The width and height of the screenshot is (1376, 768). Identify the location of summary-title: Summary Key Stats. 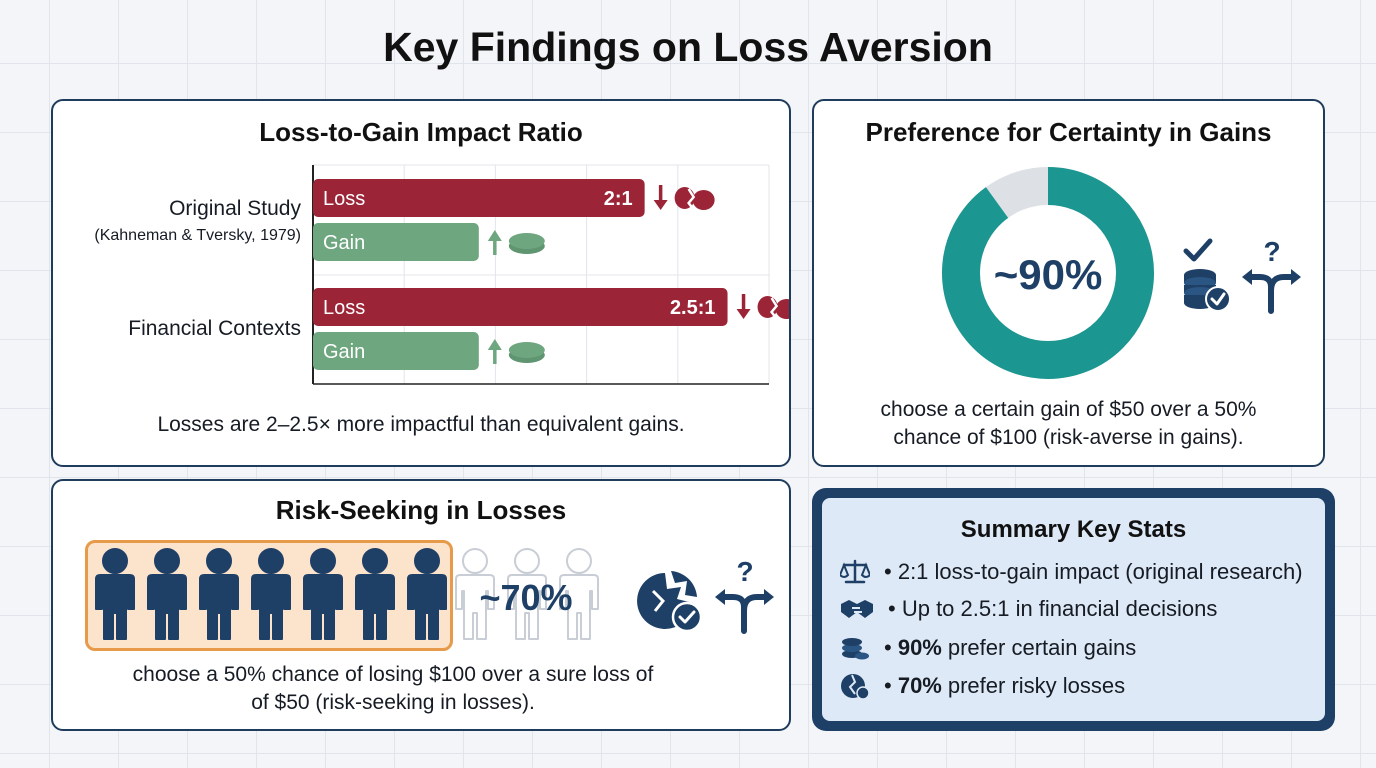
(1073, 529).